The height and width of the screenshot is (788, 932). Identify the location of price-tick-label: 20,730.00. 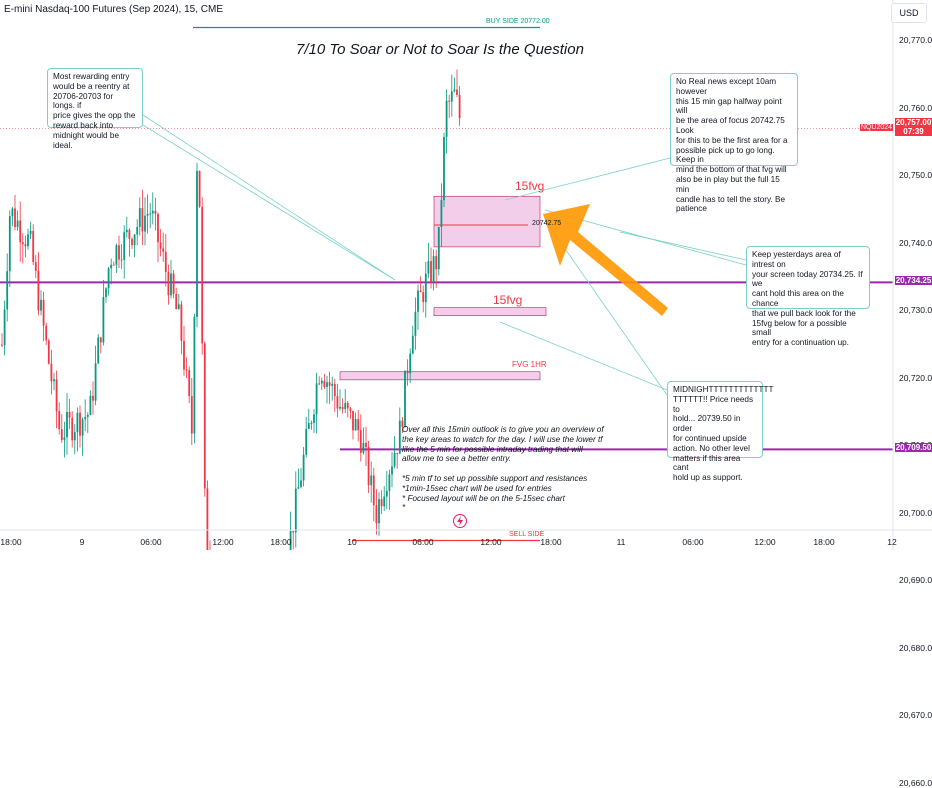
(915, 310).